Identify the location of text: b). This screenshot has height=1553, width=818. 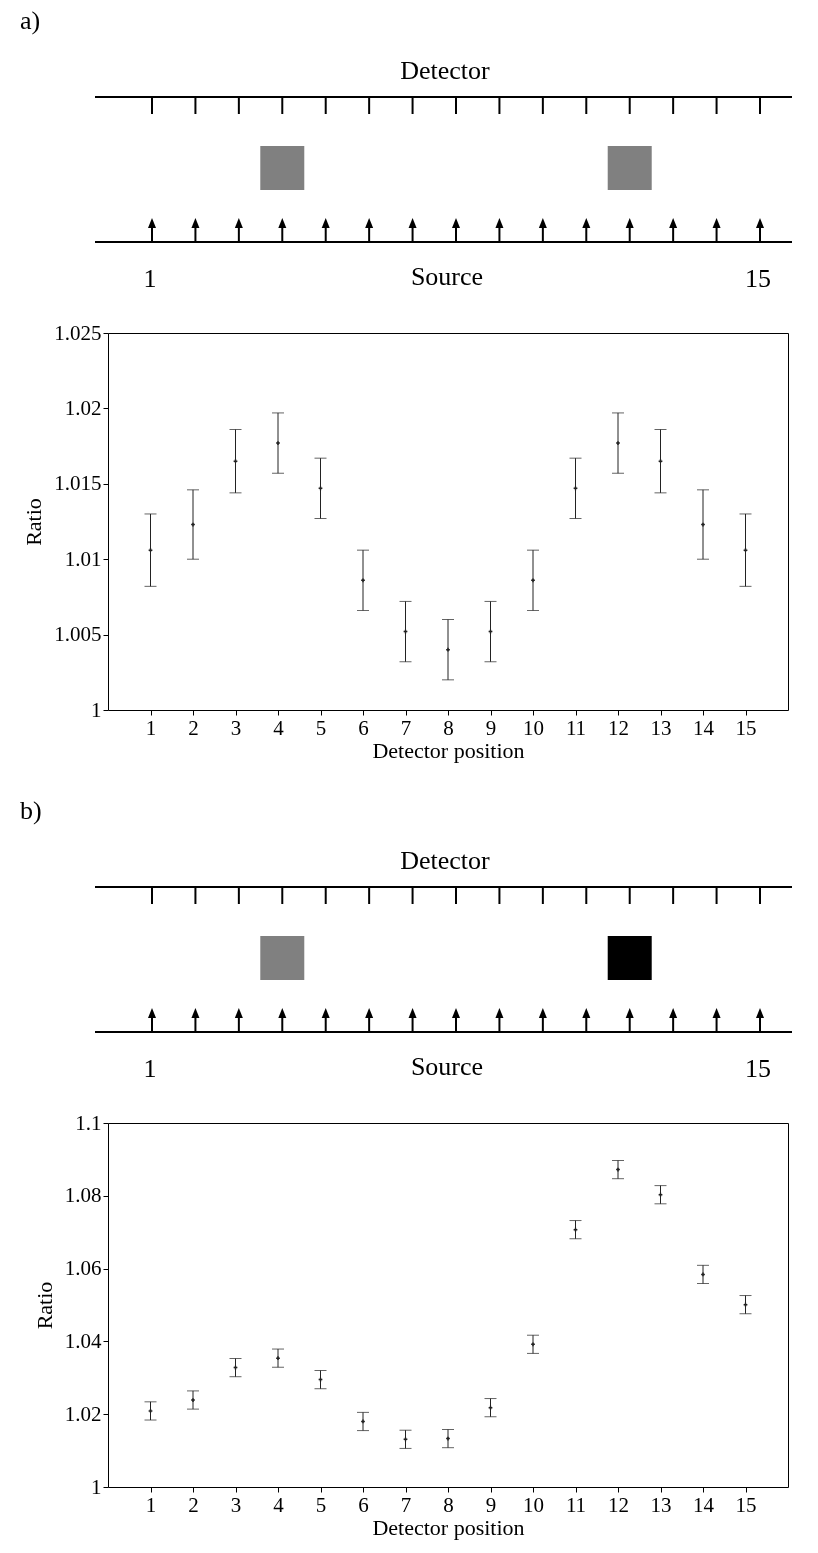
(31, 810).